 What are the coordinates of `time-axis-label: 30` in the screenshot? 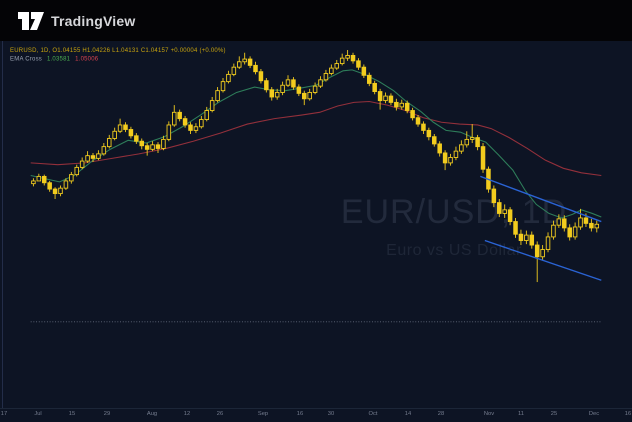 It's located at (331, 413).